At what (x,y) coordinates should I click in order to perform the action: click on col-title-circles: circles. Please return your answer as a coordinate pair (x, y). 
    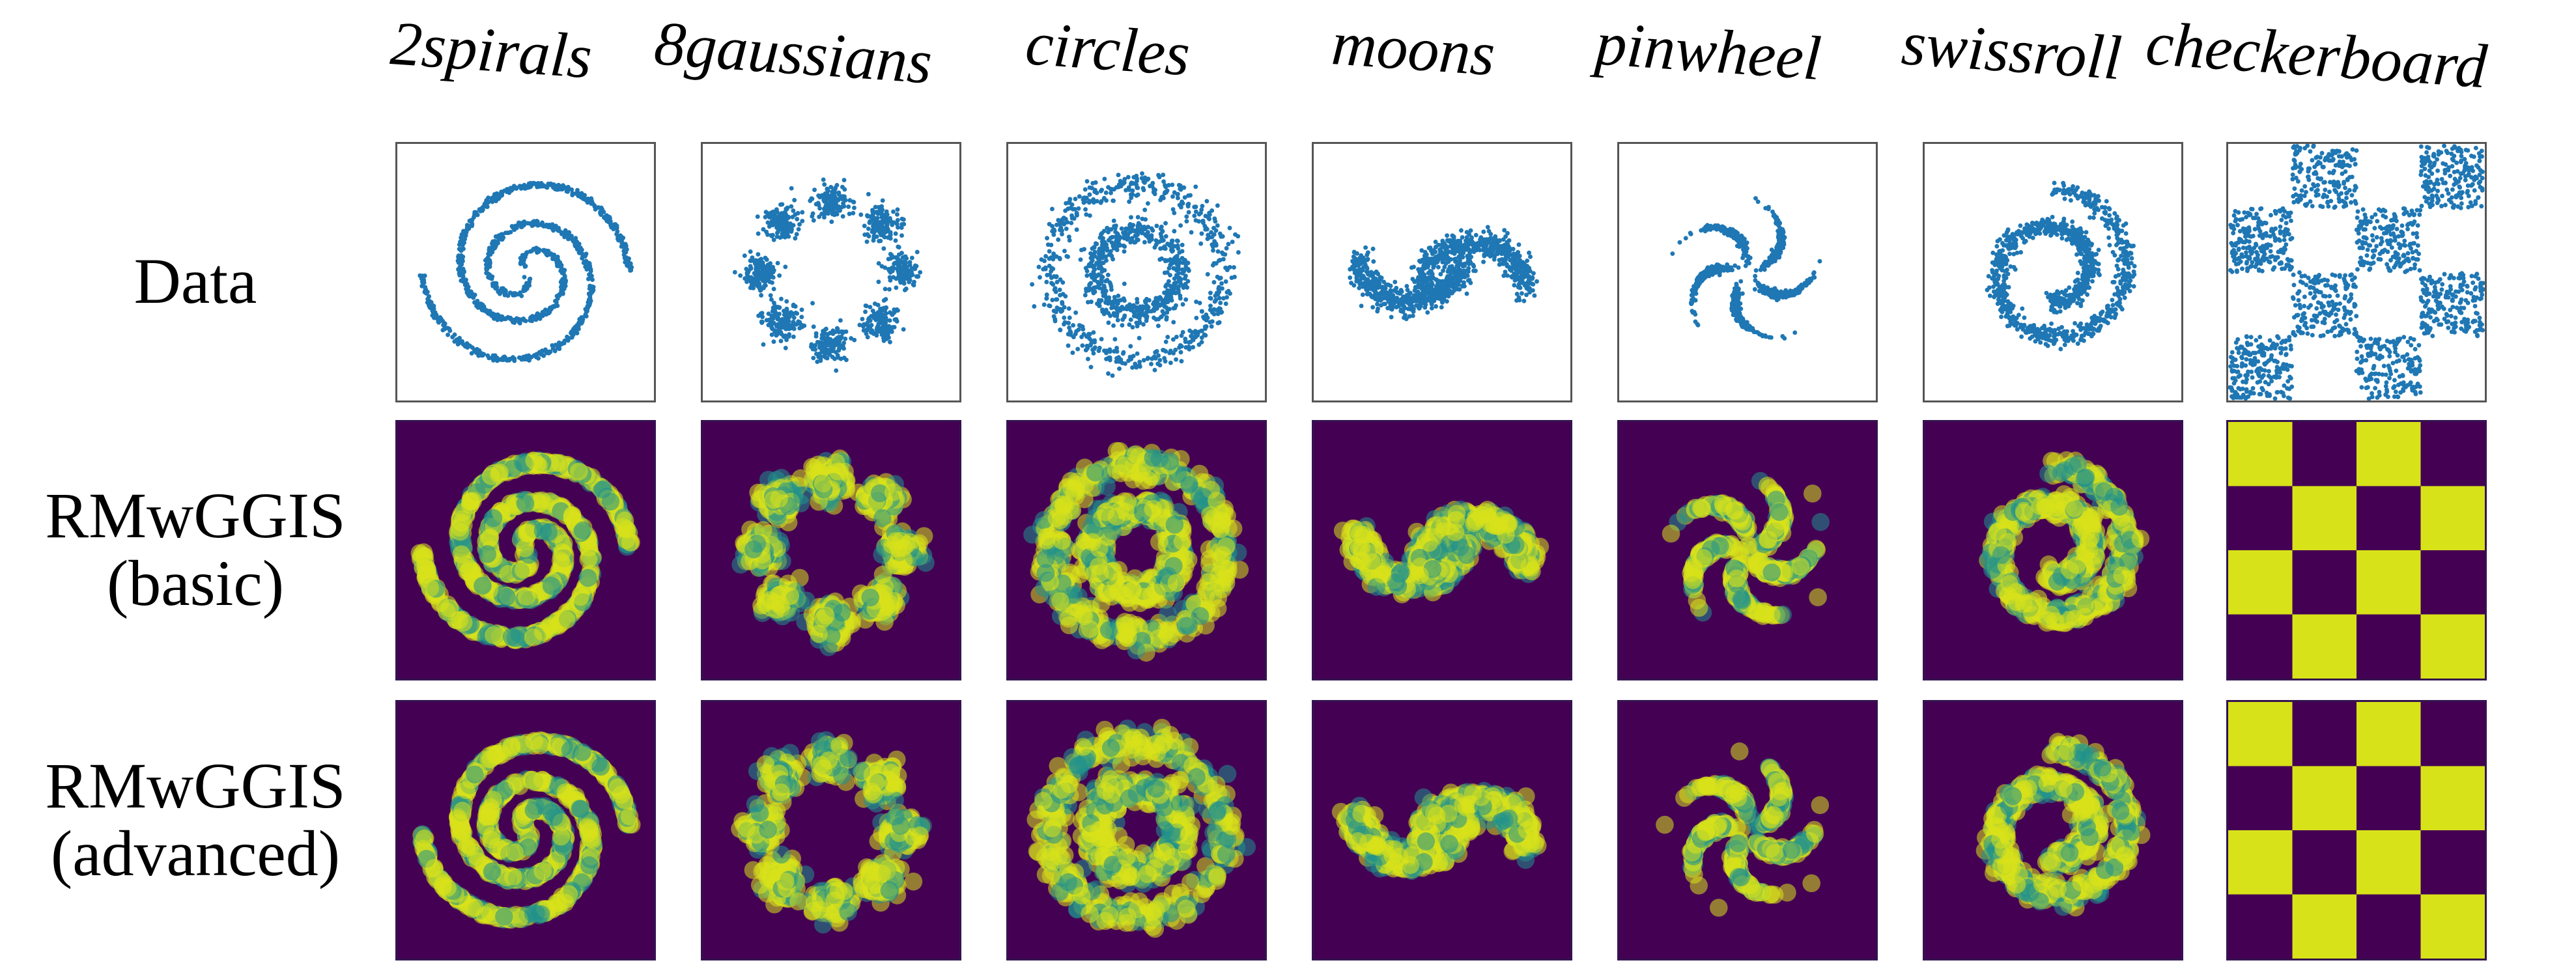
    Looking at the image, I should click on (1108, 48).